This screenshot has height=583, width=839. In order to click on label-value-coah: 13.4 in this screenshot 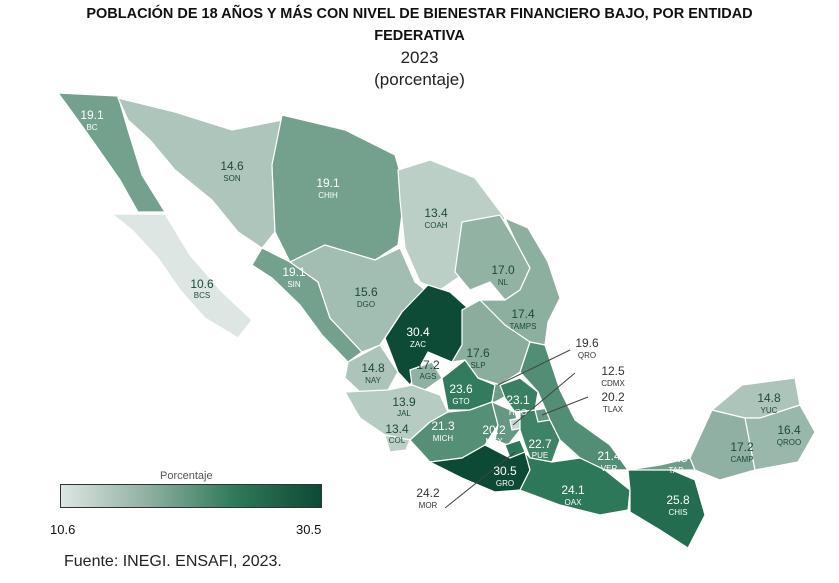, I will do `click(436, 213)`.